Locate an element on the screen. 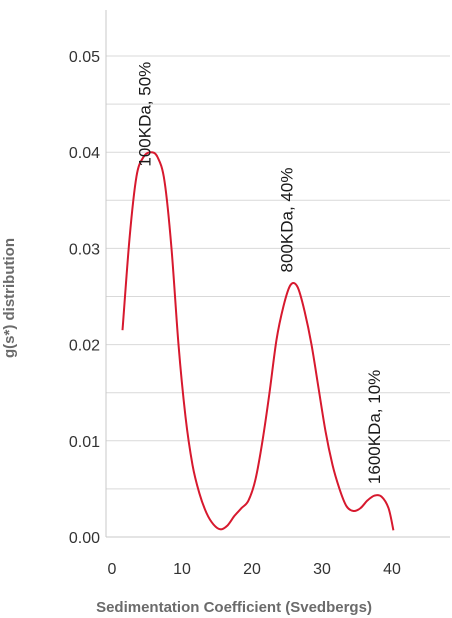 Image resolution: width=452 pixels, height=618 pixels. y-tick-labels: 0.00 0.01 0.02 0.03 0.04 0.05 is located at coordinates (84, 298).